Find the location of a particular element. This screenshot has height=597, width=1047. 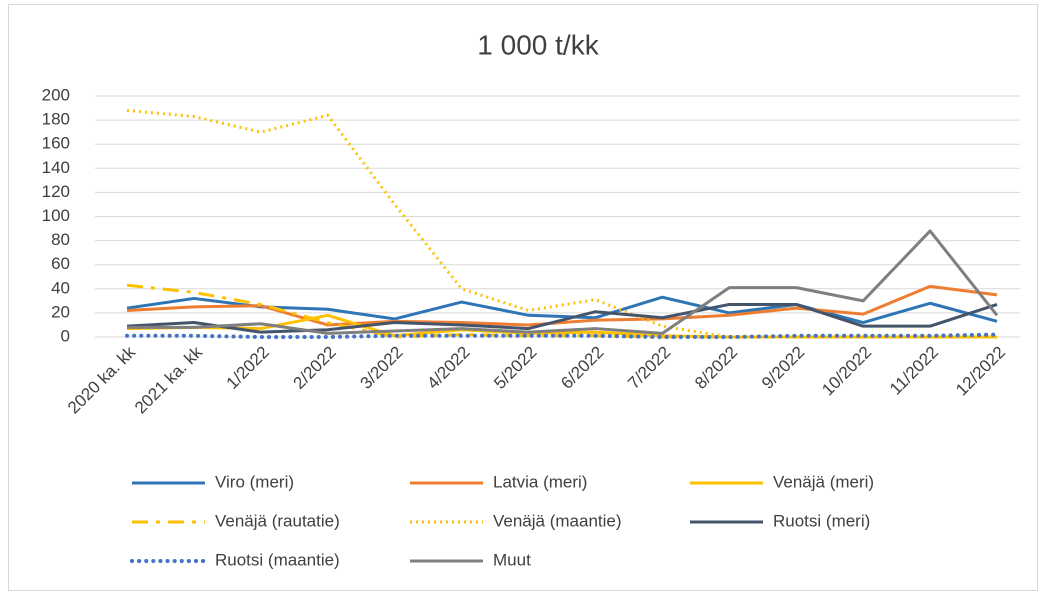

y-tick-label: 120 is located at coordinates (56, 191).